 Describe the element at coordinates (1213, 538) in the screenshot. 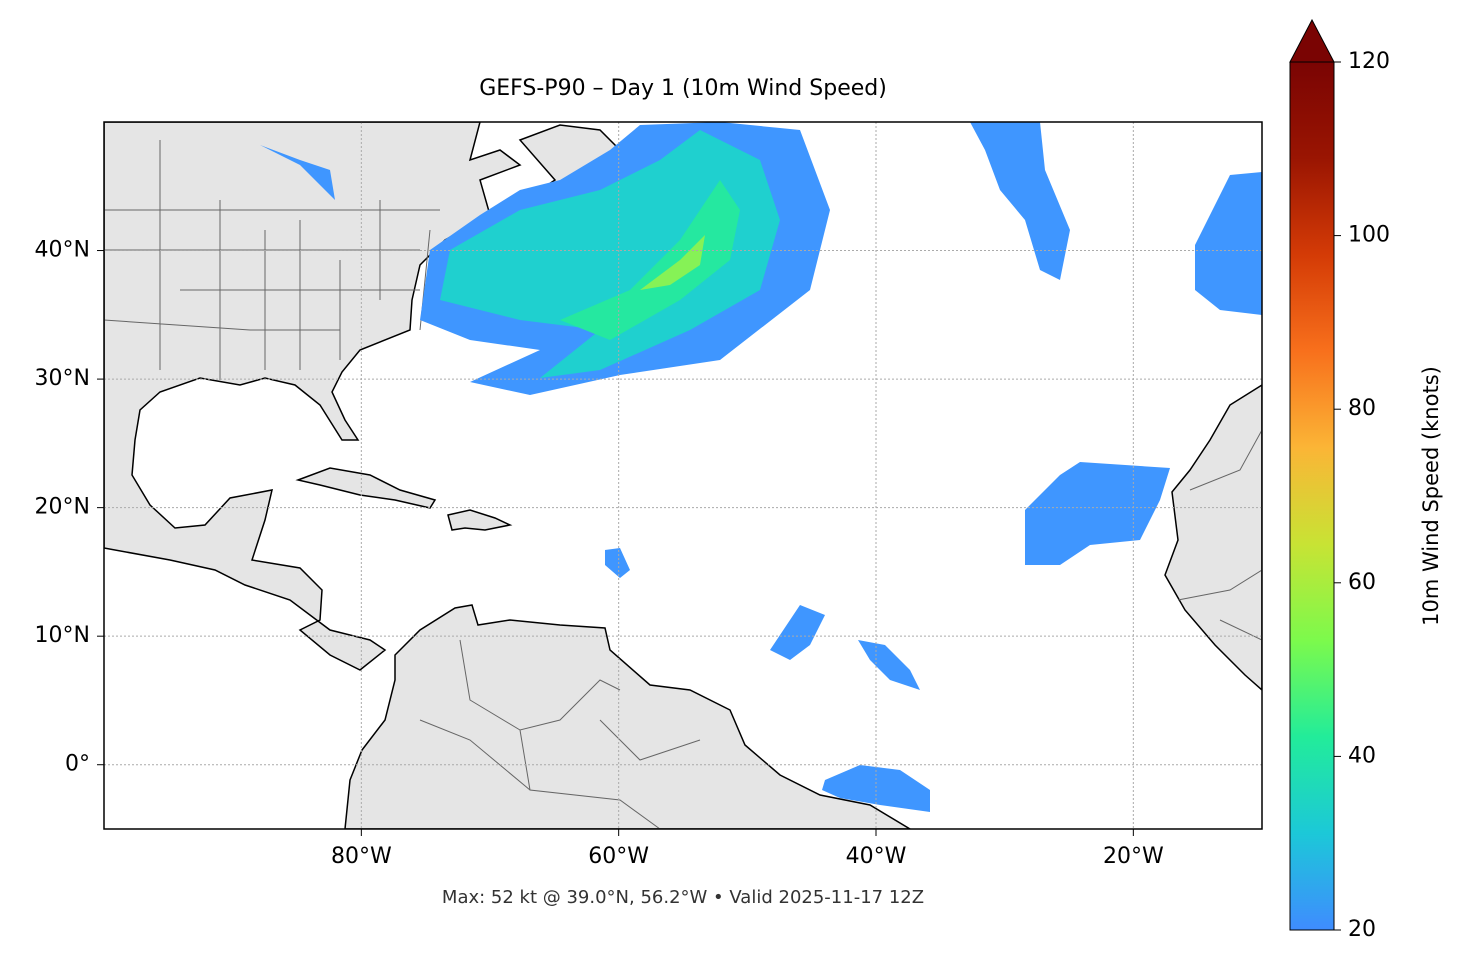

I see `land-africa` at that location.